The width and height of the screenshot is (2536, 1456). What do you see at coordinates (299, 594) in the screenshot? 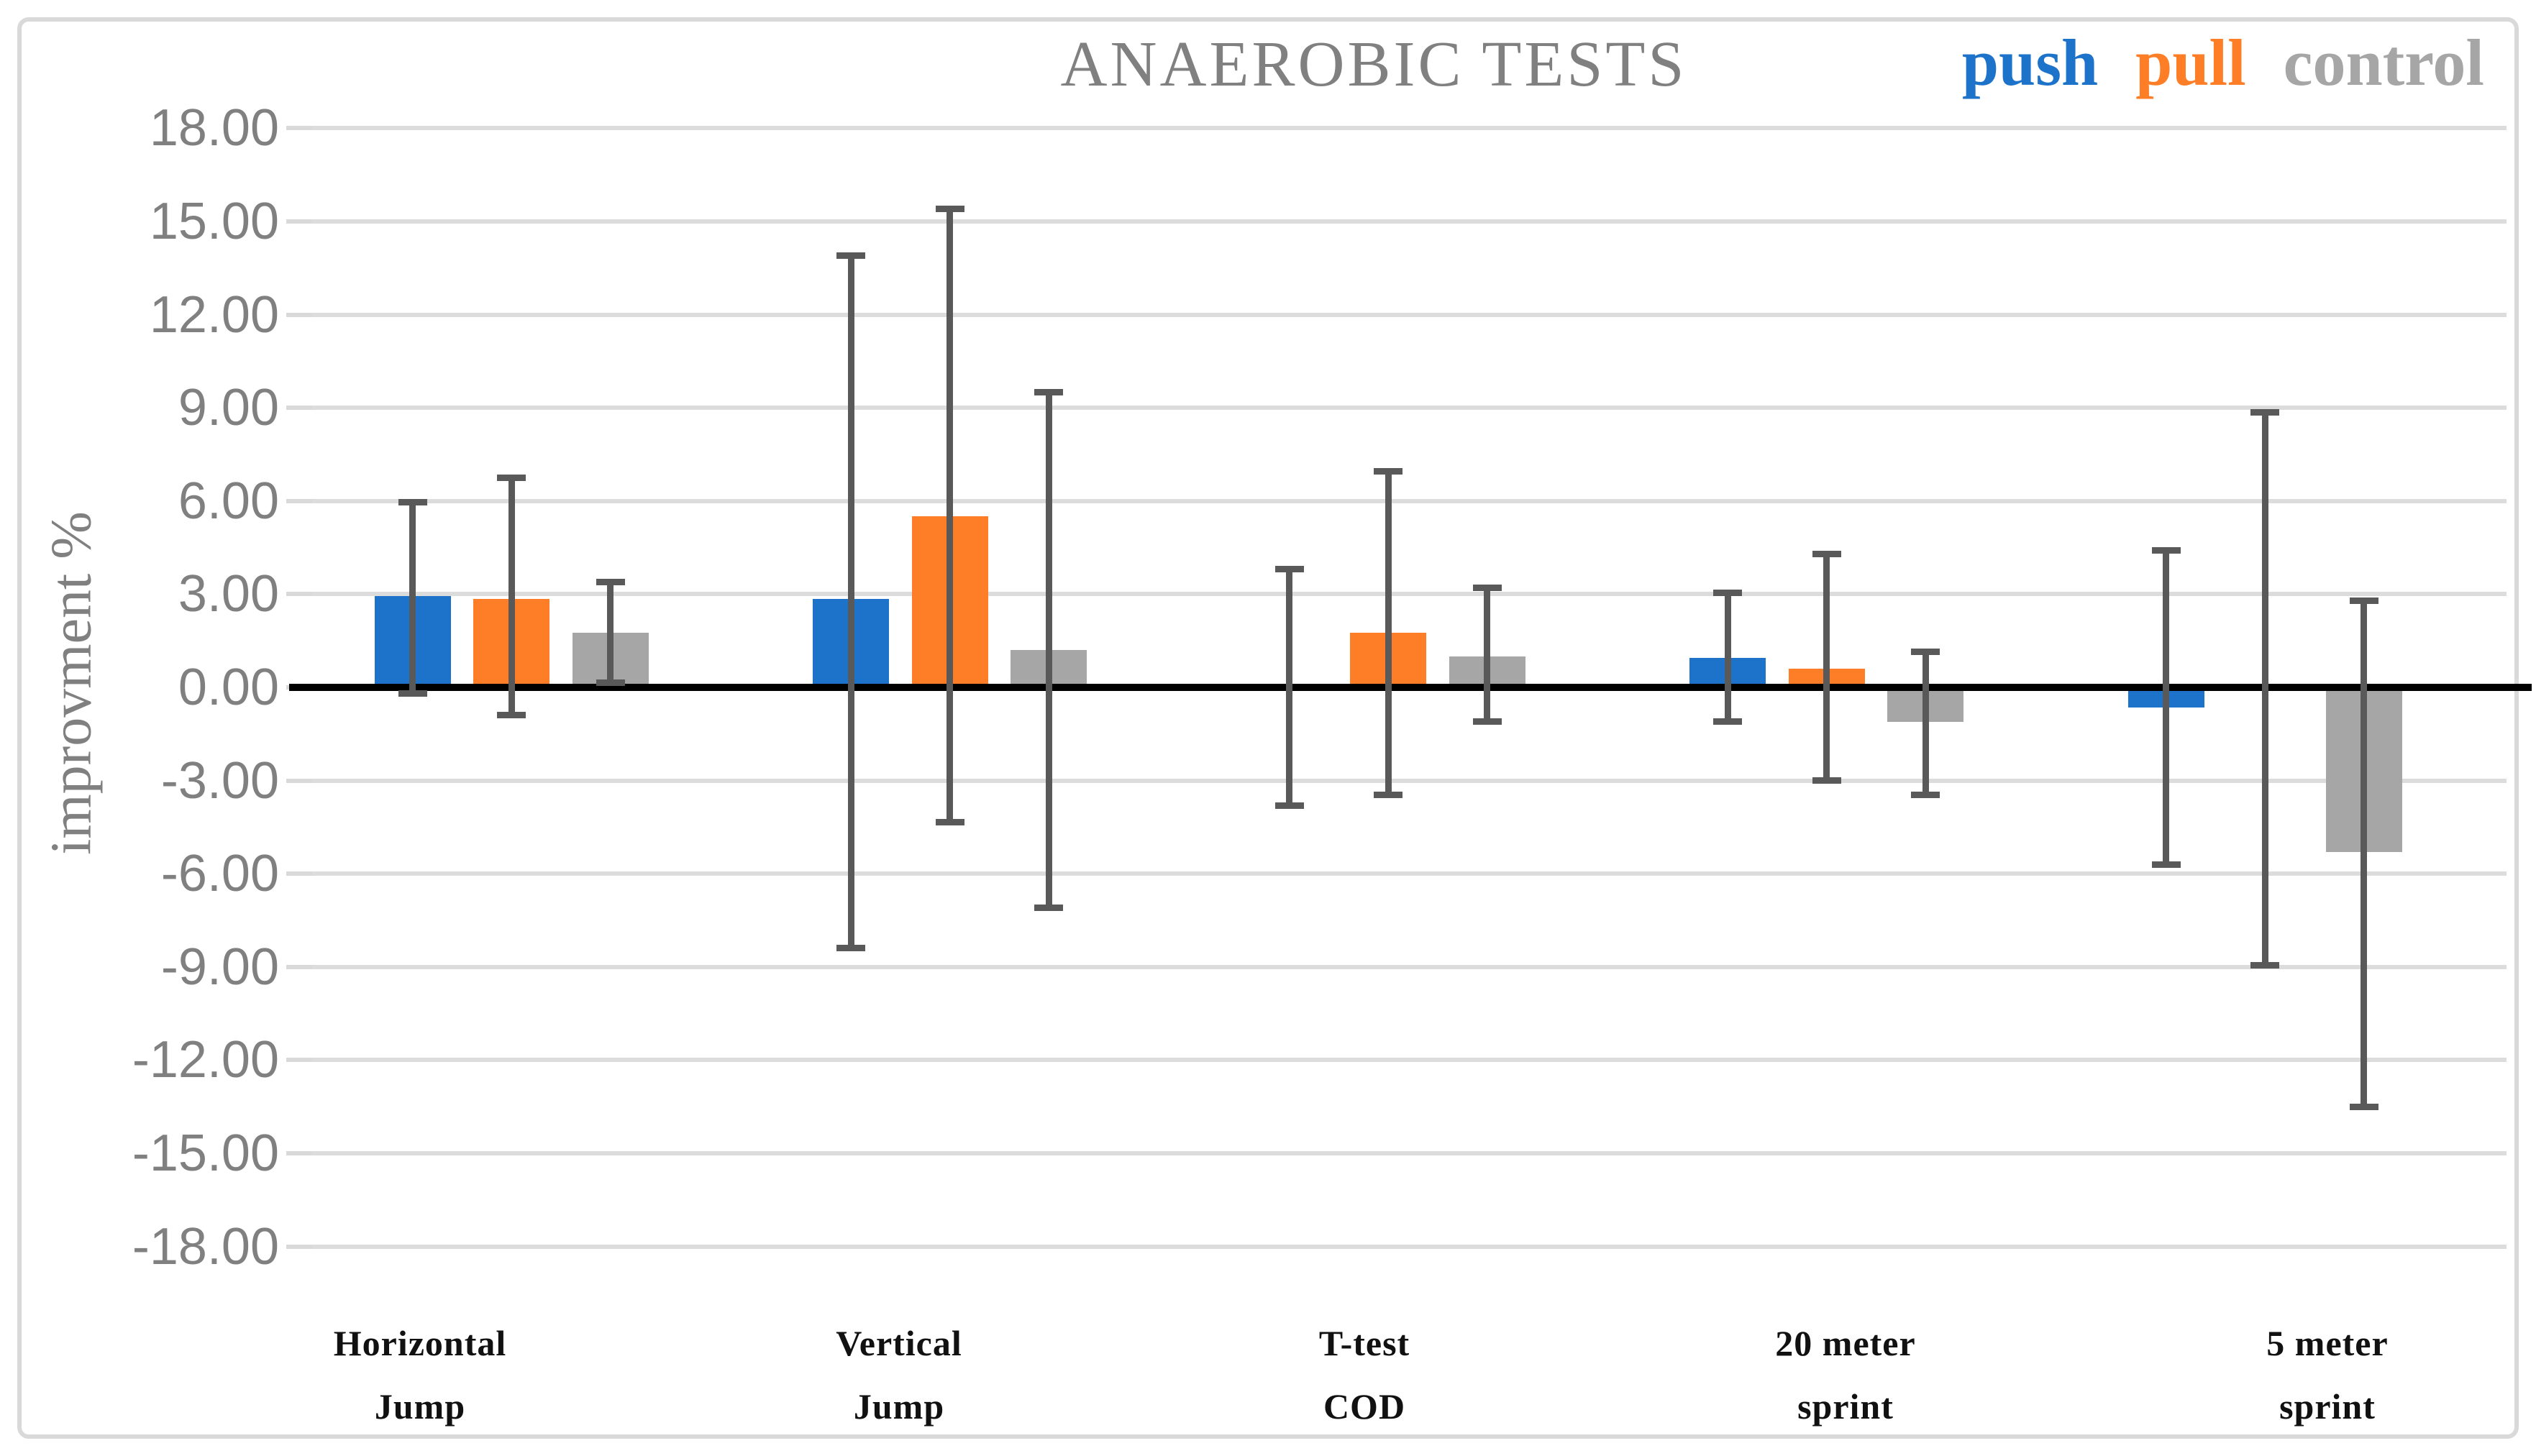
I see `y-tickmark-3.00` at bounding box center [299, 594].